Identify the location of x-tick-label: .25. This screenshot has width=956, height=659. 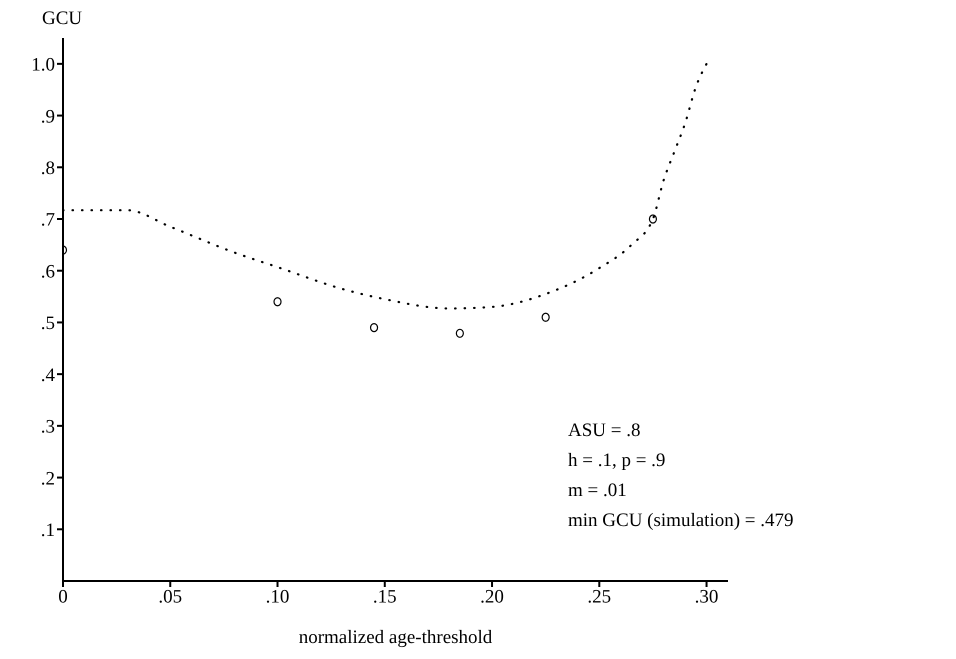
(599, 597).